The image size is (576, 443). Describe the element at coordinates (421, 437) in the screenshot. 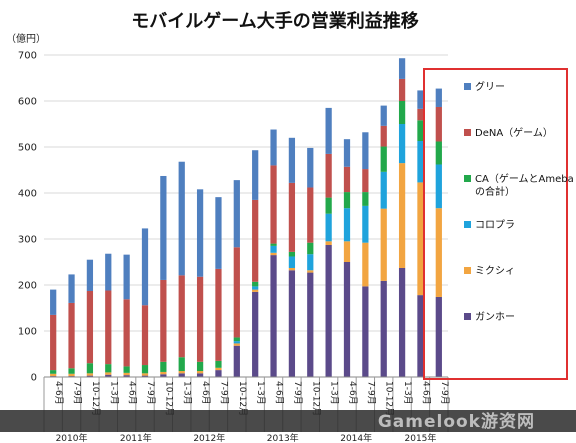

I see `year-label: 2015年` at that location.